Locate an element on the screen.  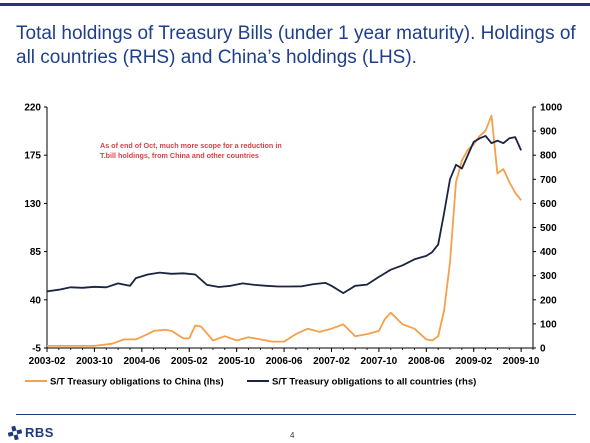
y-tick-label-left: 130 is located at coordinates (32, 204).